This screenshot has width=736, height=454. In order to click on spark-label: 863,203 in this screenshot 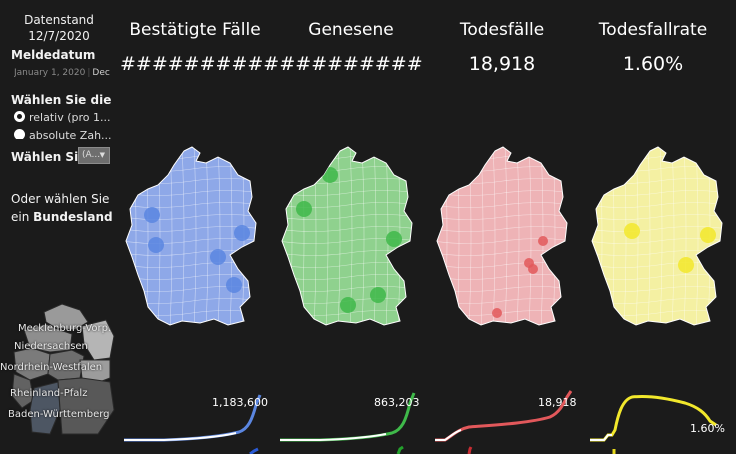, I will do `click(397, 402)`.